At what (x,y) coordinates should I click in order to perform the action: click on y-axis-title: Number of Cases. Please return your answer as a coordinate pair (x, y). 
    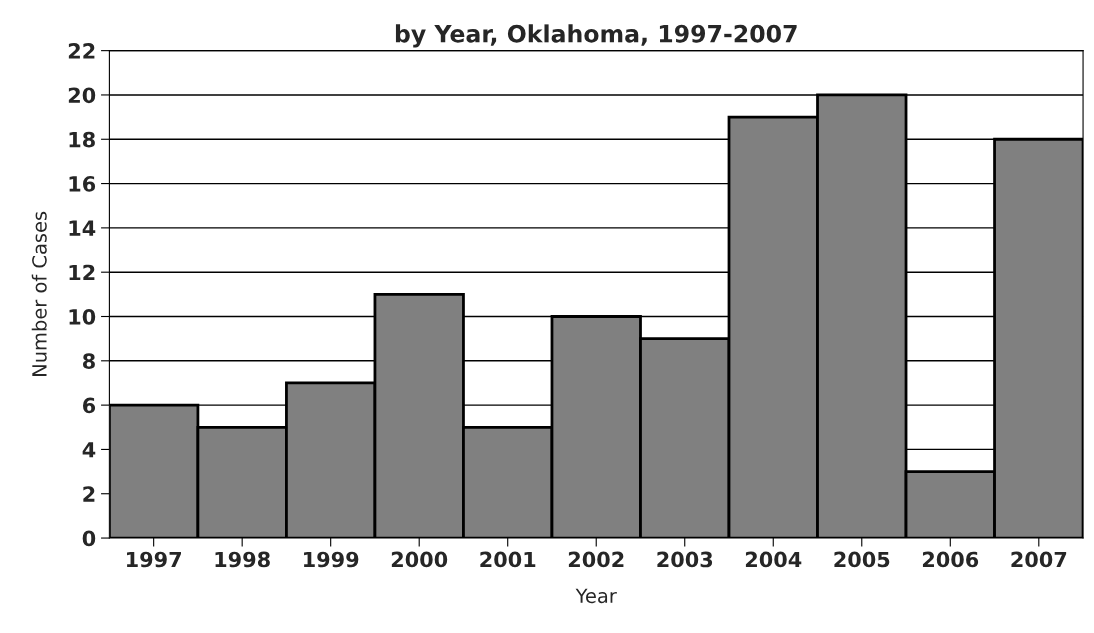
    Looking at the image, I should click on (39, 293).